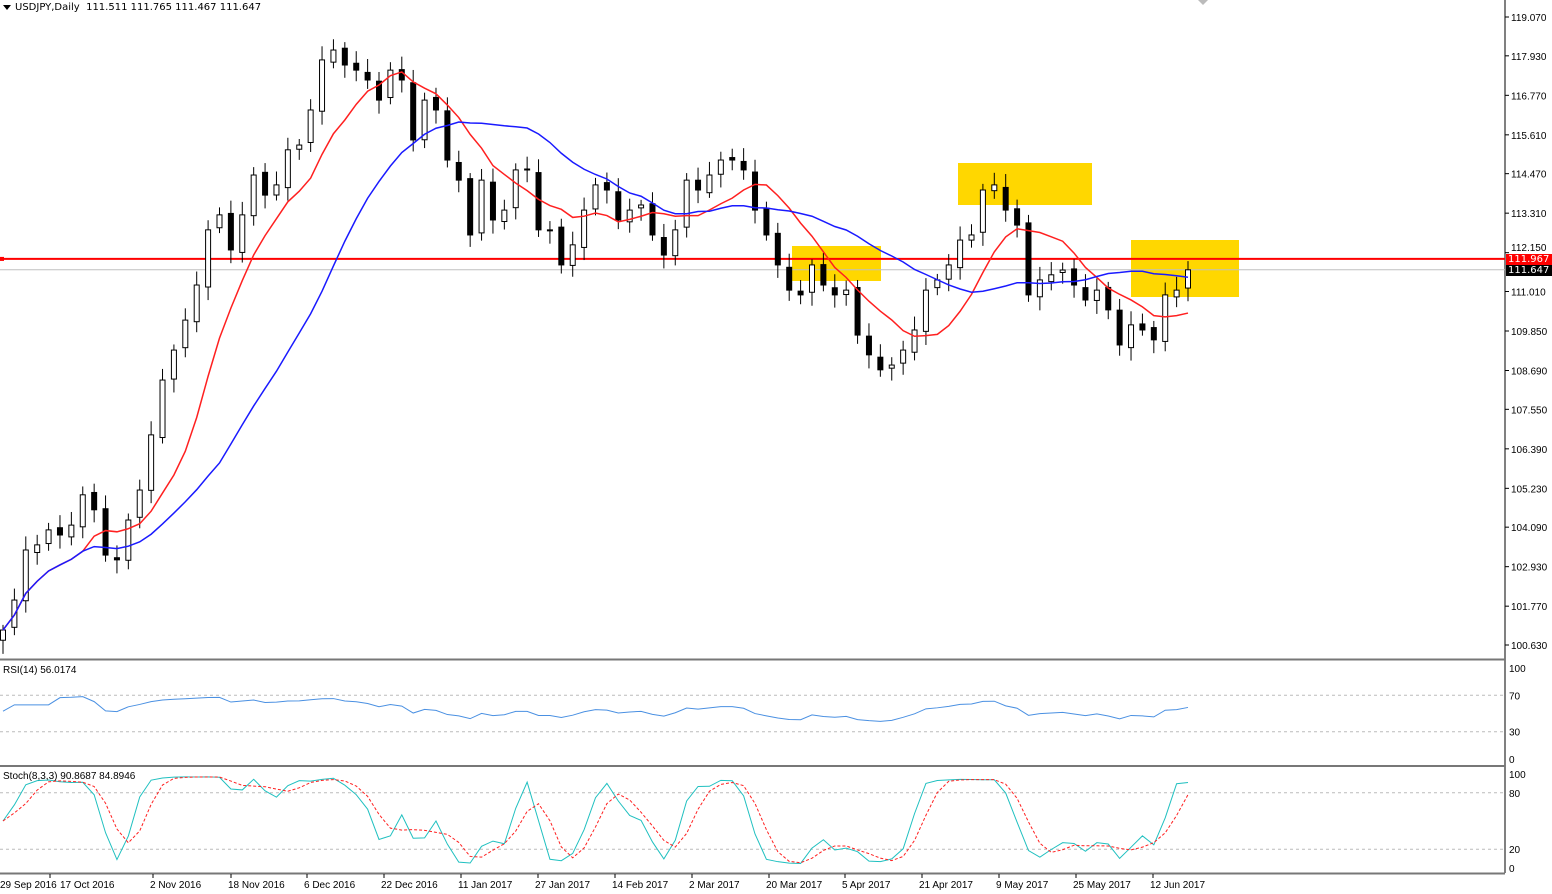 This screenshot has height=894, width=1552. I want to click on ohlc-open: 111.511, so click(107, 7).